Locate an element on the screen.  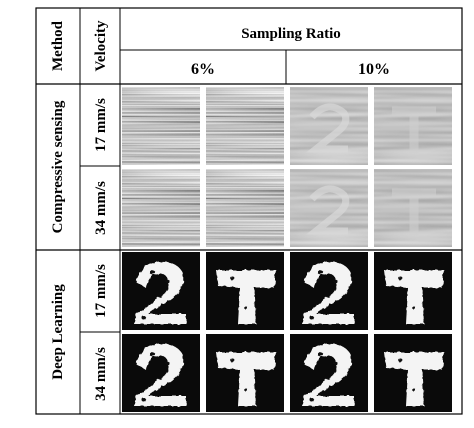
dl-34-6pct-b-image is located at coordinates (245, 373).